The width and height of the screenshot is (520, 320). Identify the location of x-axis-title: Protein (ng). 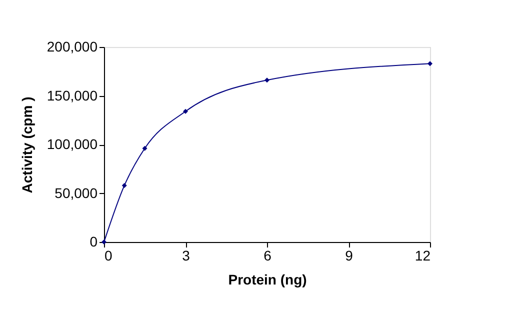
(267, 280).